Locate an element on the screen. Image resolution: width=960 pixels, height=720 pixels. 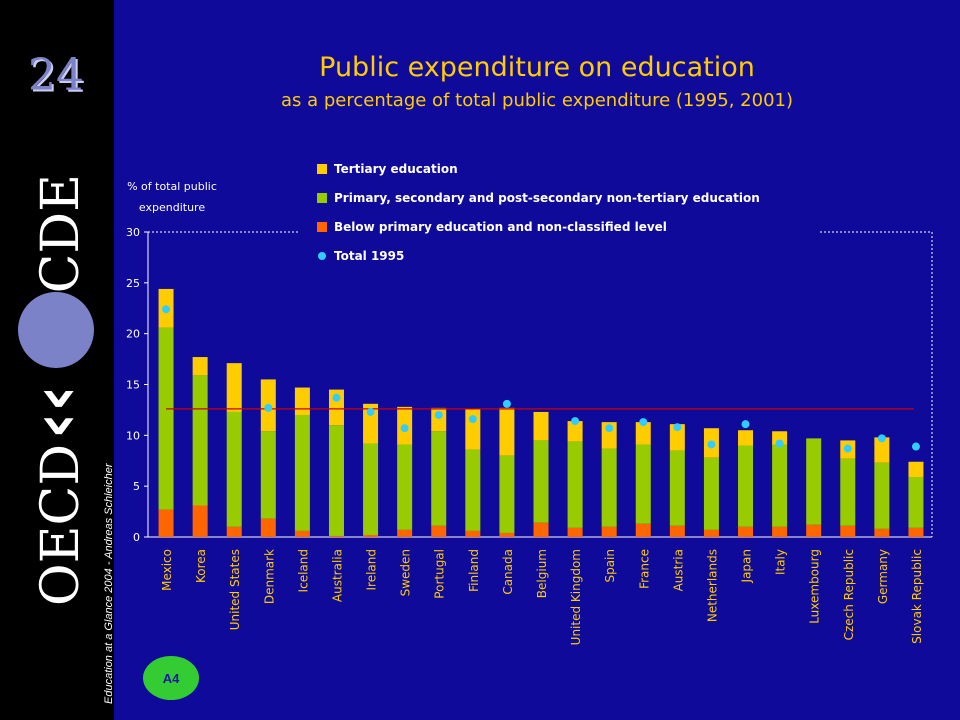
logo-circle-icon is located at coordinates (56, 330).